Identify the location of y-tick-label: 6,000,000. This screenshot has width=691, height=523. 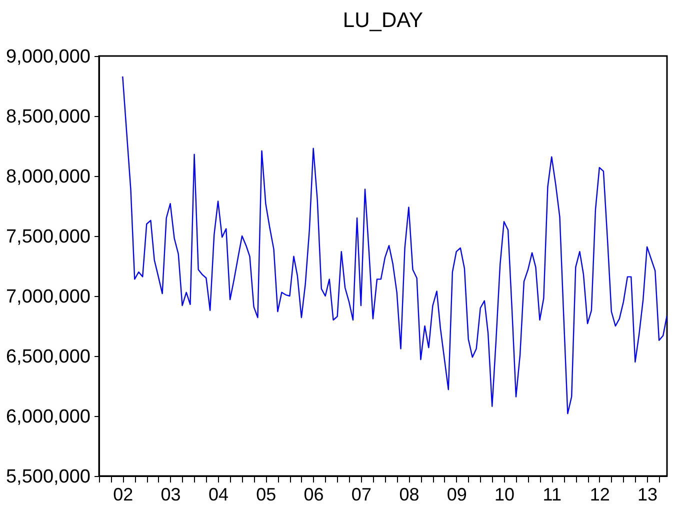
(48, 417).